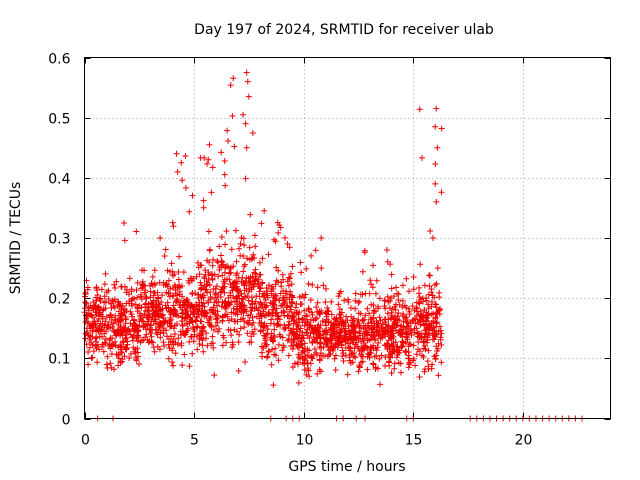 This screenshot has height=480, width=640. I want to click on y-tick-label: 0.5, so click(59, 120).